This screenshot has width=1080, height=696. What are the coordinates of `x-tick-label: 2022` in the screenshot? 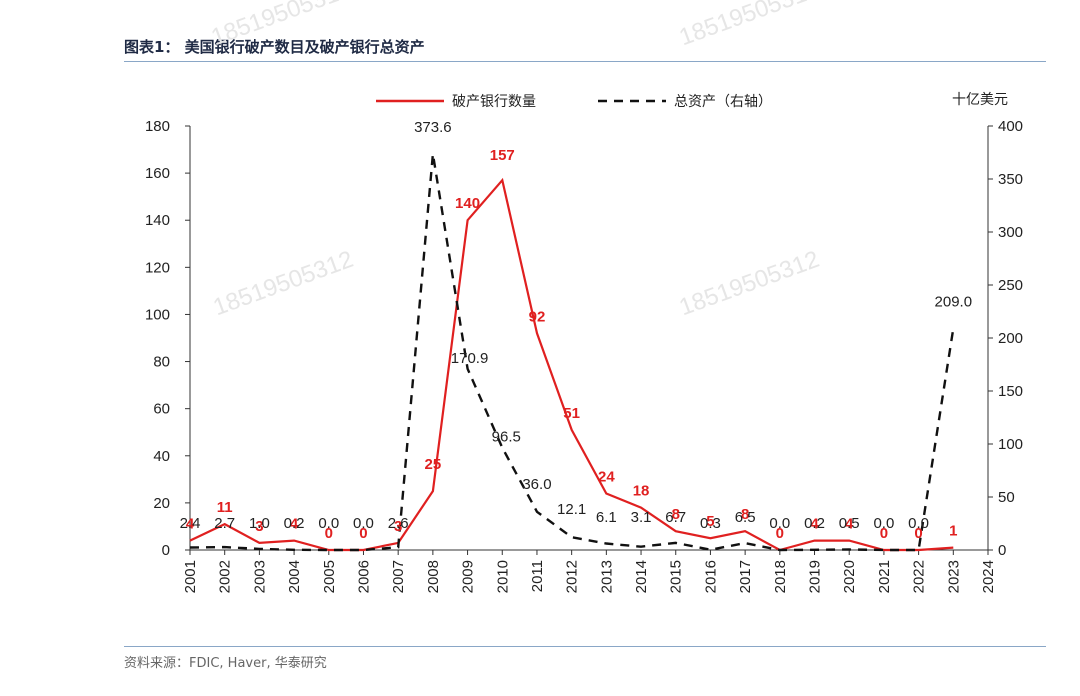 It's located at (919, 576).